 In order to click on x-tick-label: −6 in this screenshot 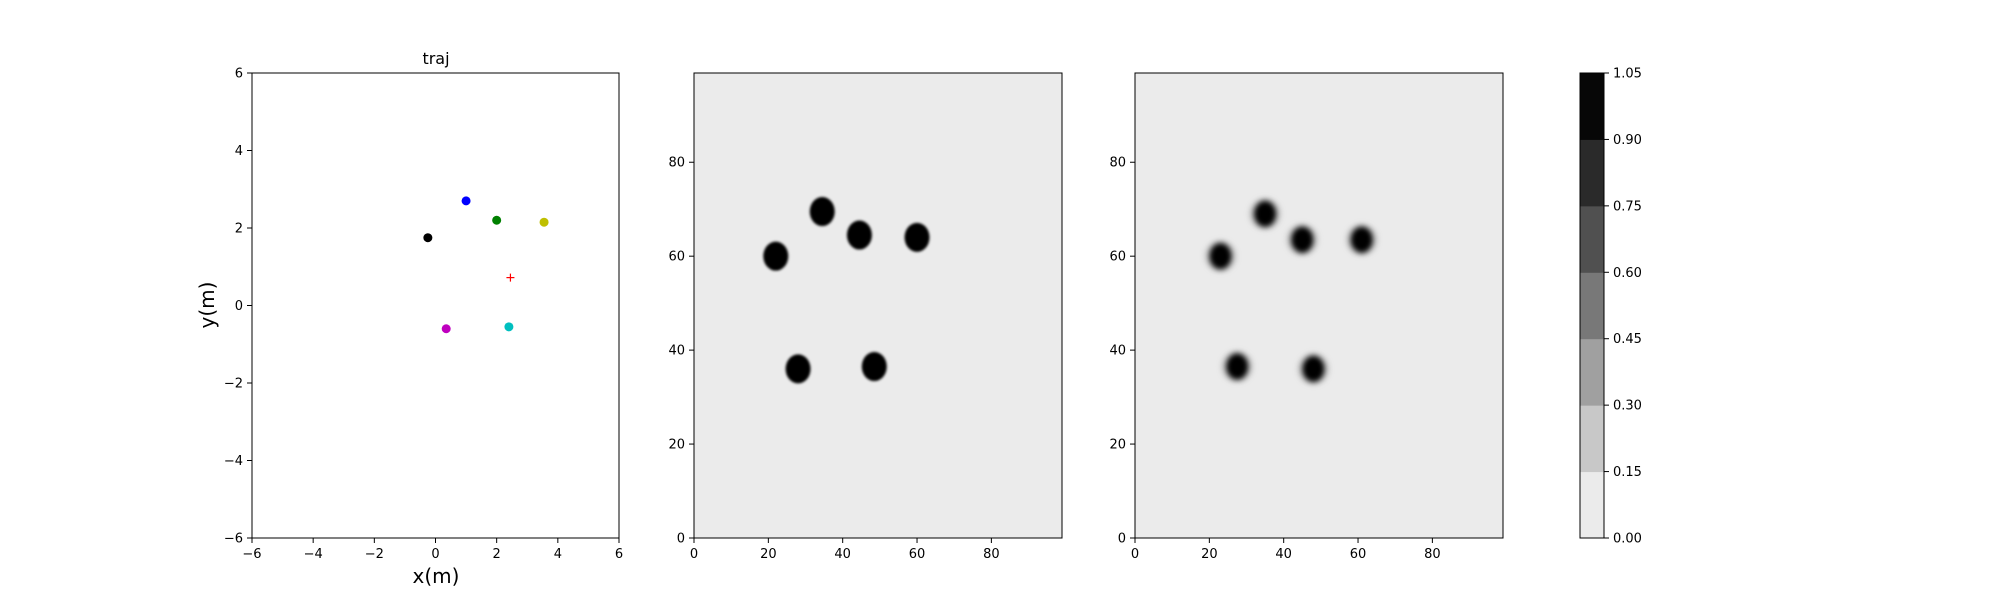, I will do `click(251, 554)`.